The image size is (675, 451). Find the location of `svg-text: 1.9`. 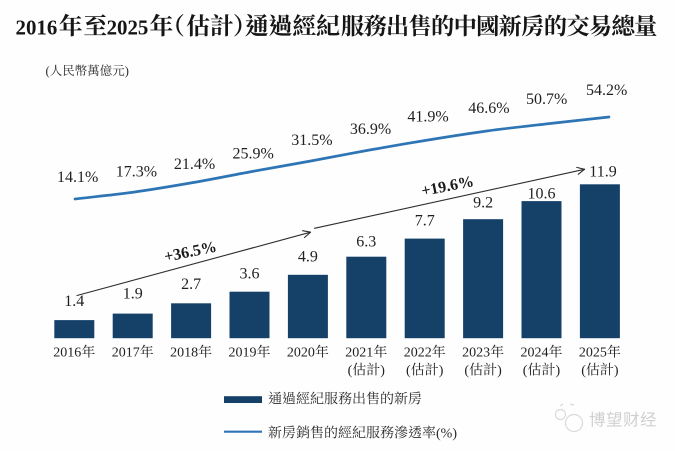

svg-text: 1.9 is located at coordinates (133, 294).